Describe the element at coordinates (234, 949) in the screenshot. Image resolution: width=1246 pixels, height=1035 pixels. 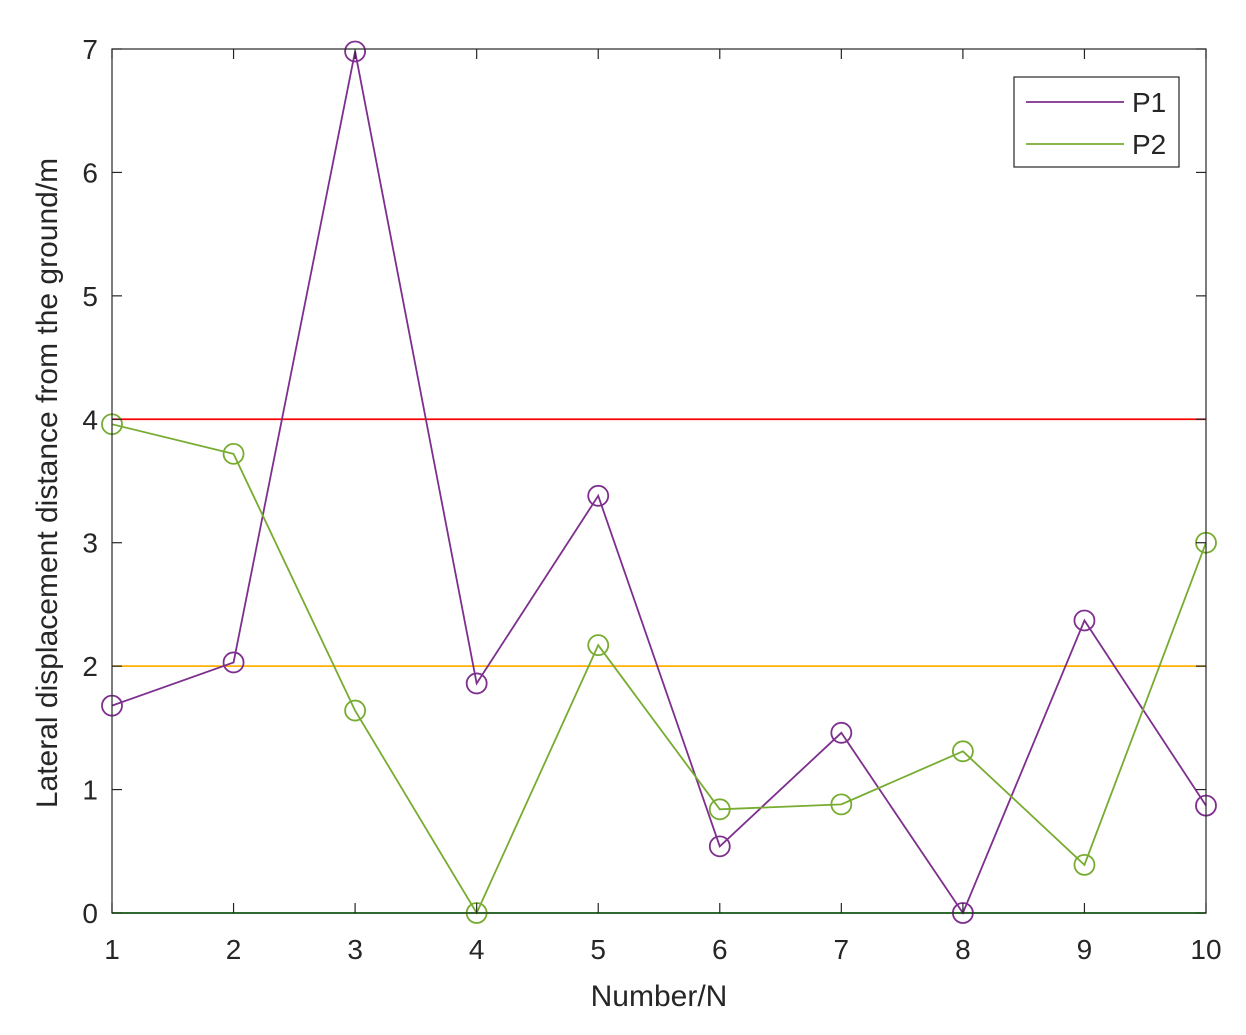
I see `x-tick-label: 2` at that location.